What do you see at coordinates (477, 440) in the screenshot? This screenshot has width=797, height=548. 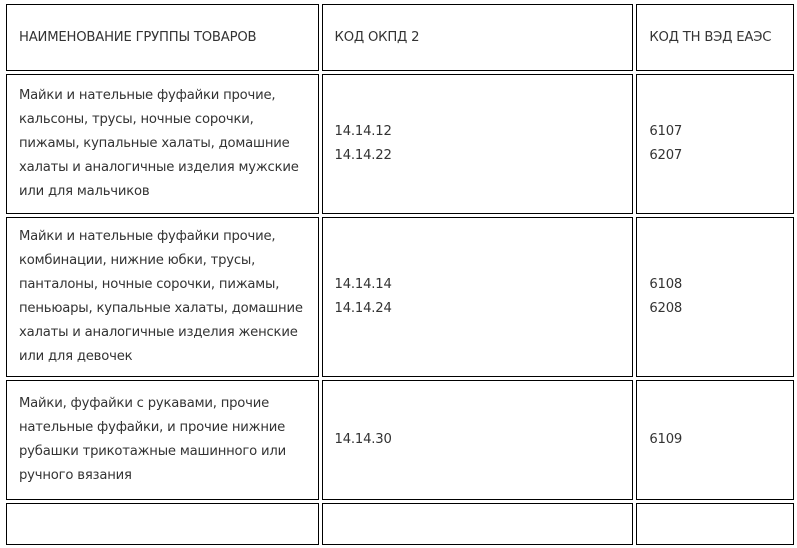 I see `cell-okpd: 14.14.30` at bounding box center [477, 440].